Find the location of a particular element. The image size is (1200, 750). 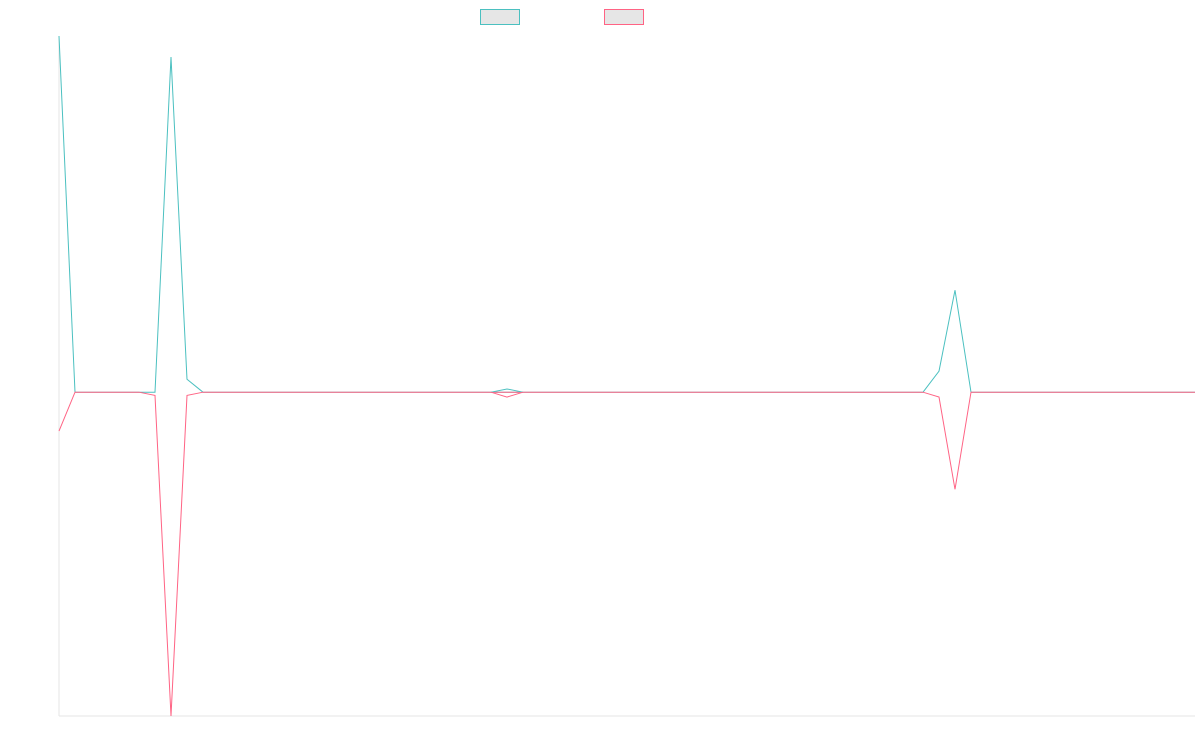

series-2-blip is located at coordinates (507, 394).